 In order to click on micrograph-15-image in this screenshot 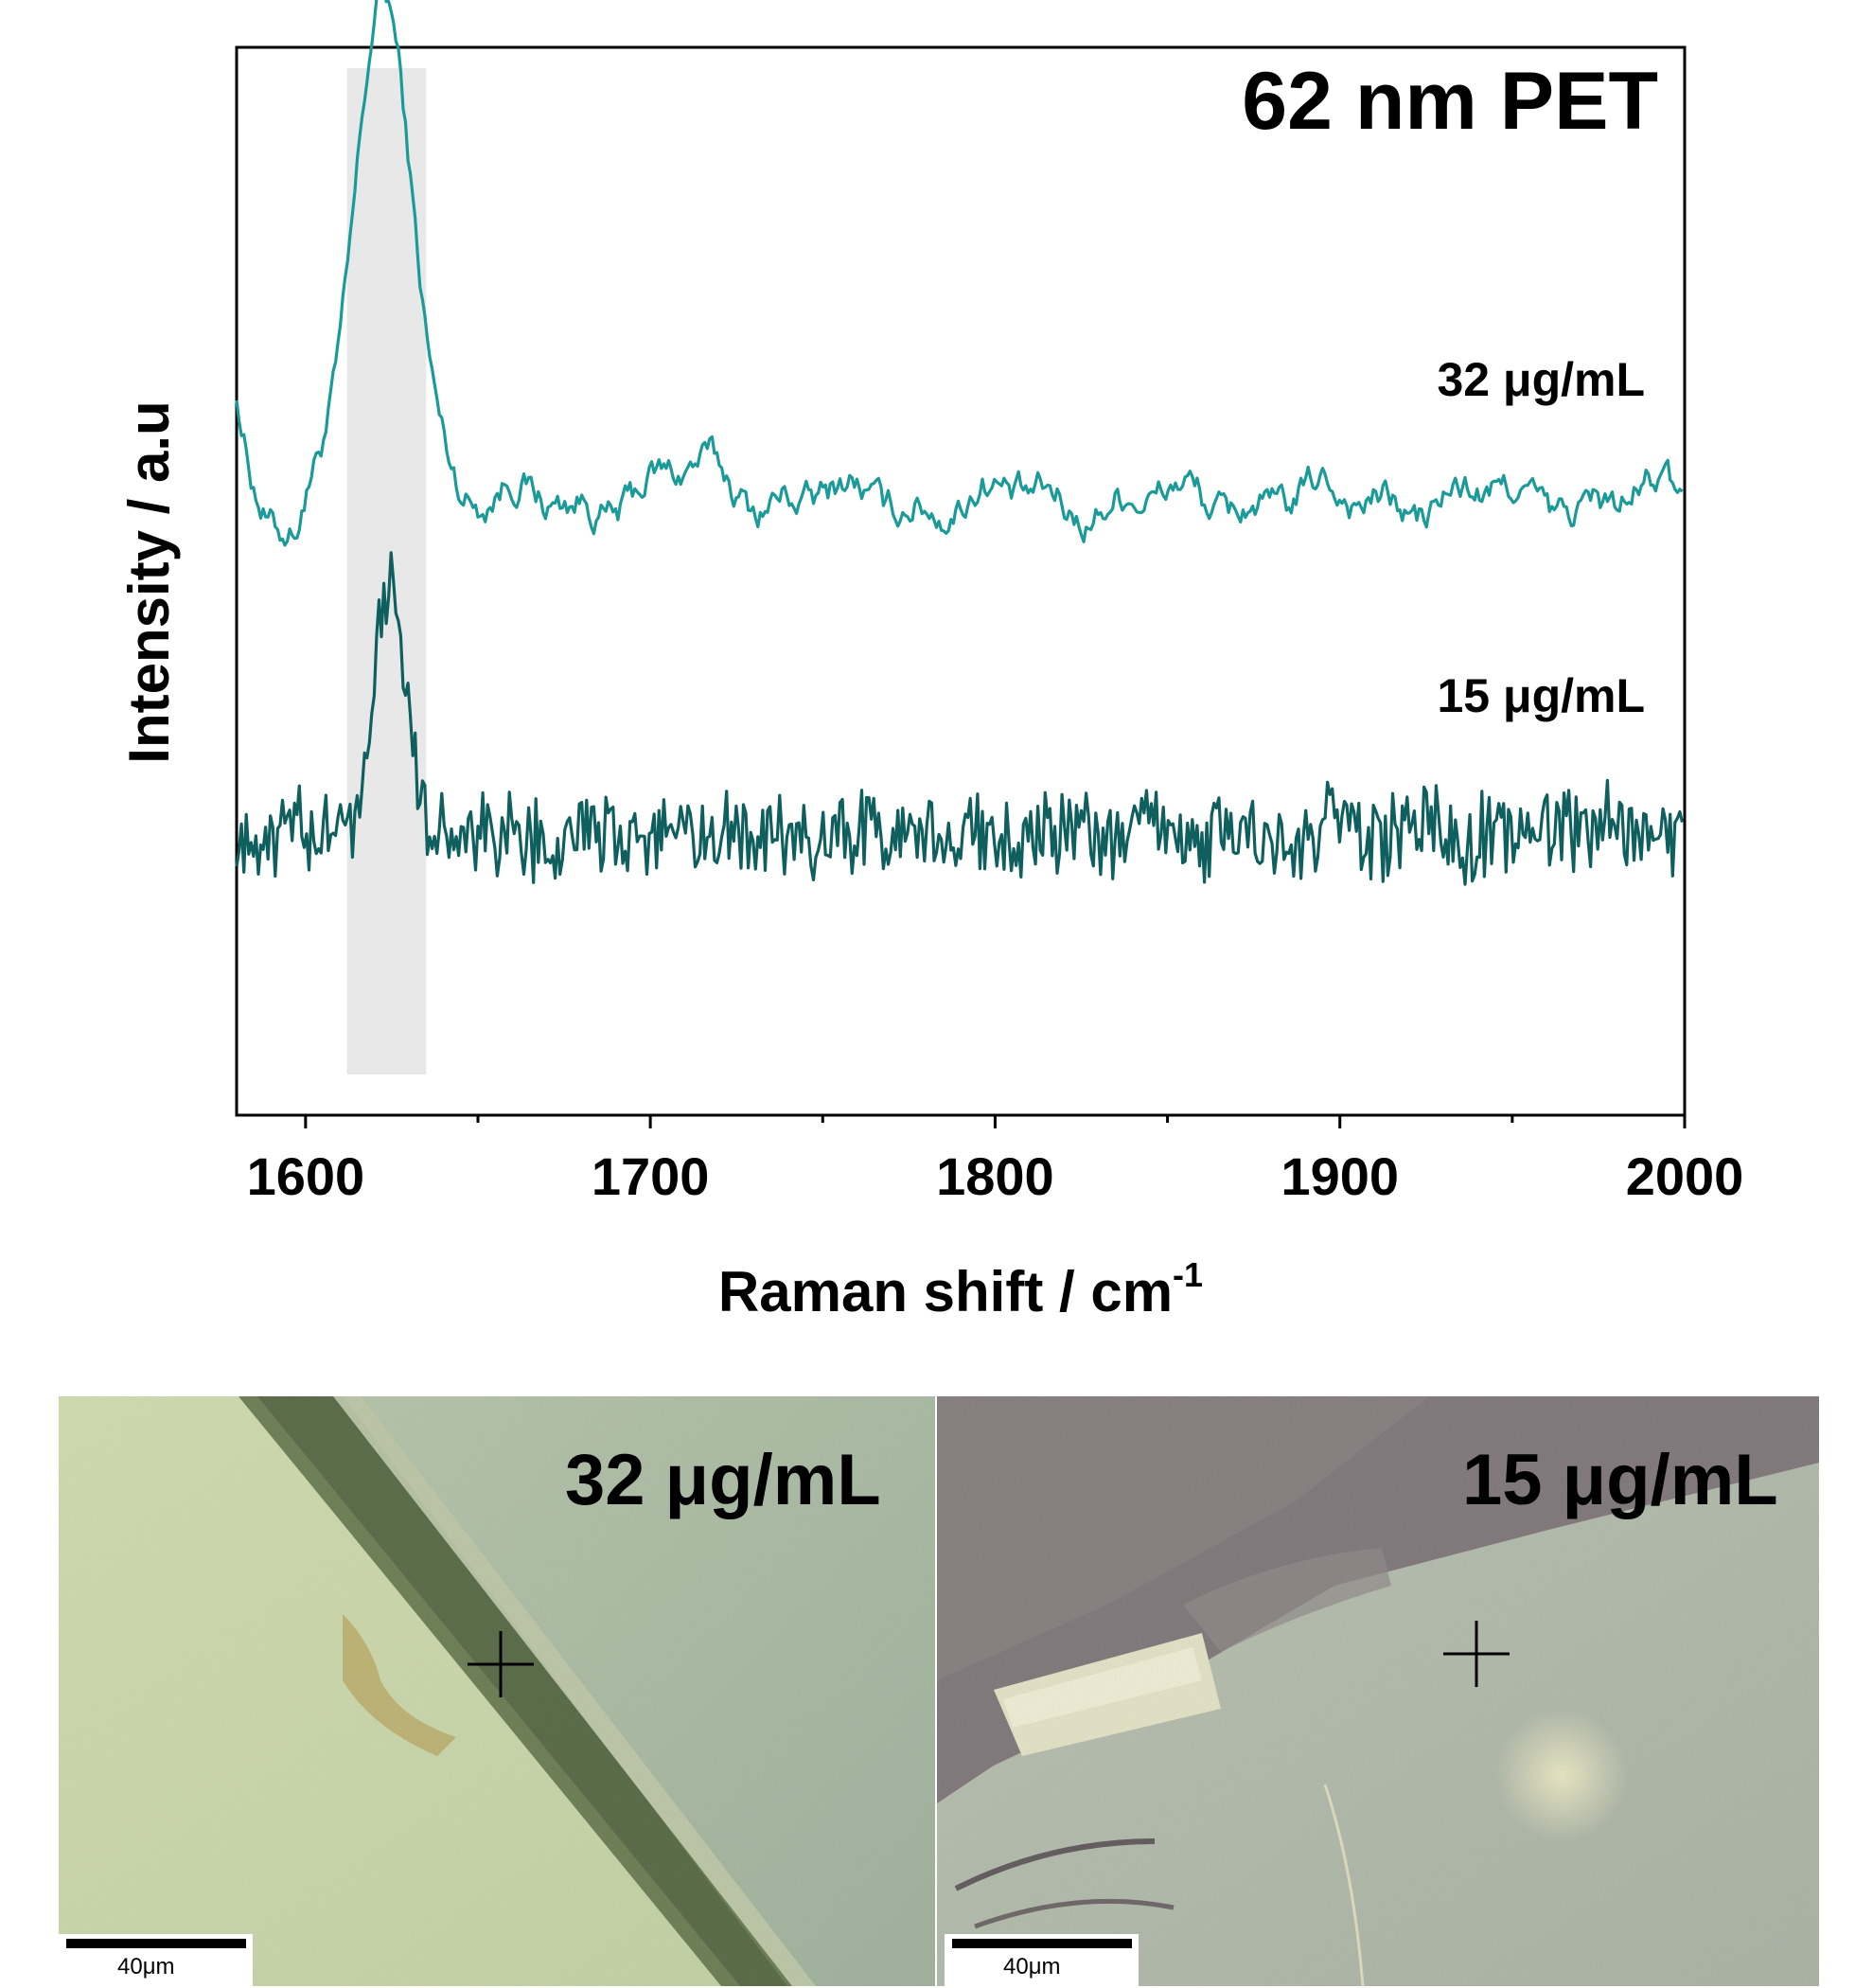, I will do `click(1378, 1691)`.